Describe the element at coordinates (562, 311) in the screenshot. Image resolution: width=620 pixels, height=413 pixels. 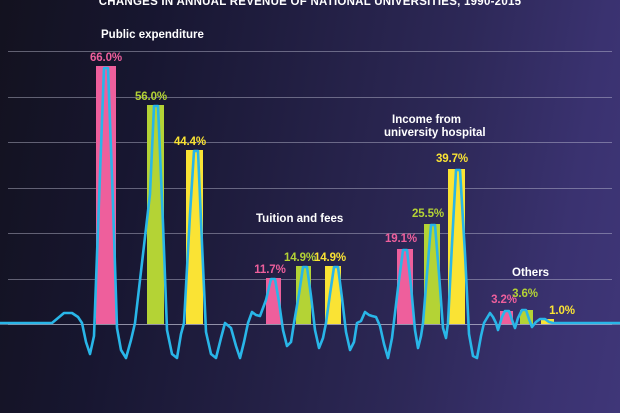
I see `bar-value-label: 1.0%` at that location.